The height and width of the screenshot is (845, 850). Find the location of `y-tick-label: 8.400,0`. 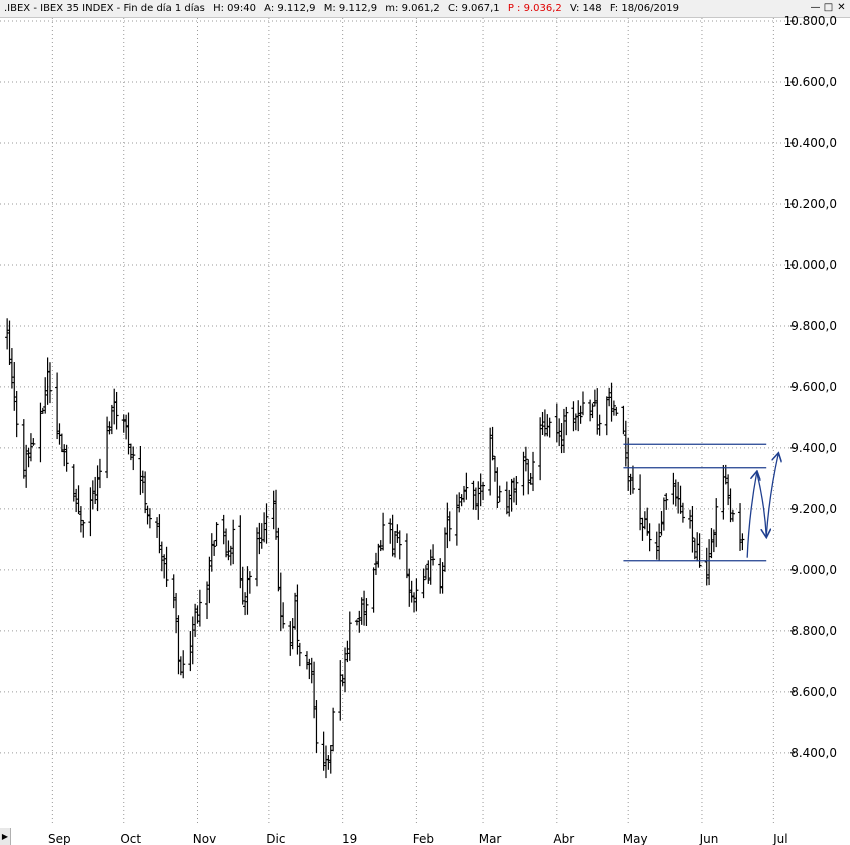

y-tick-label: 8.400,0 is located at coordinates (814, 753).